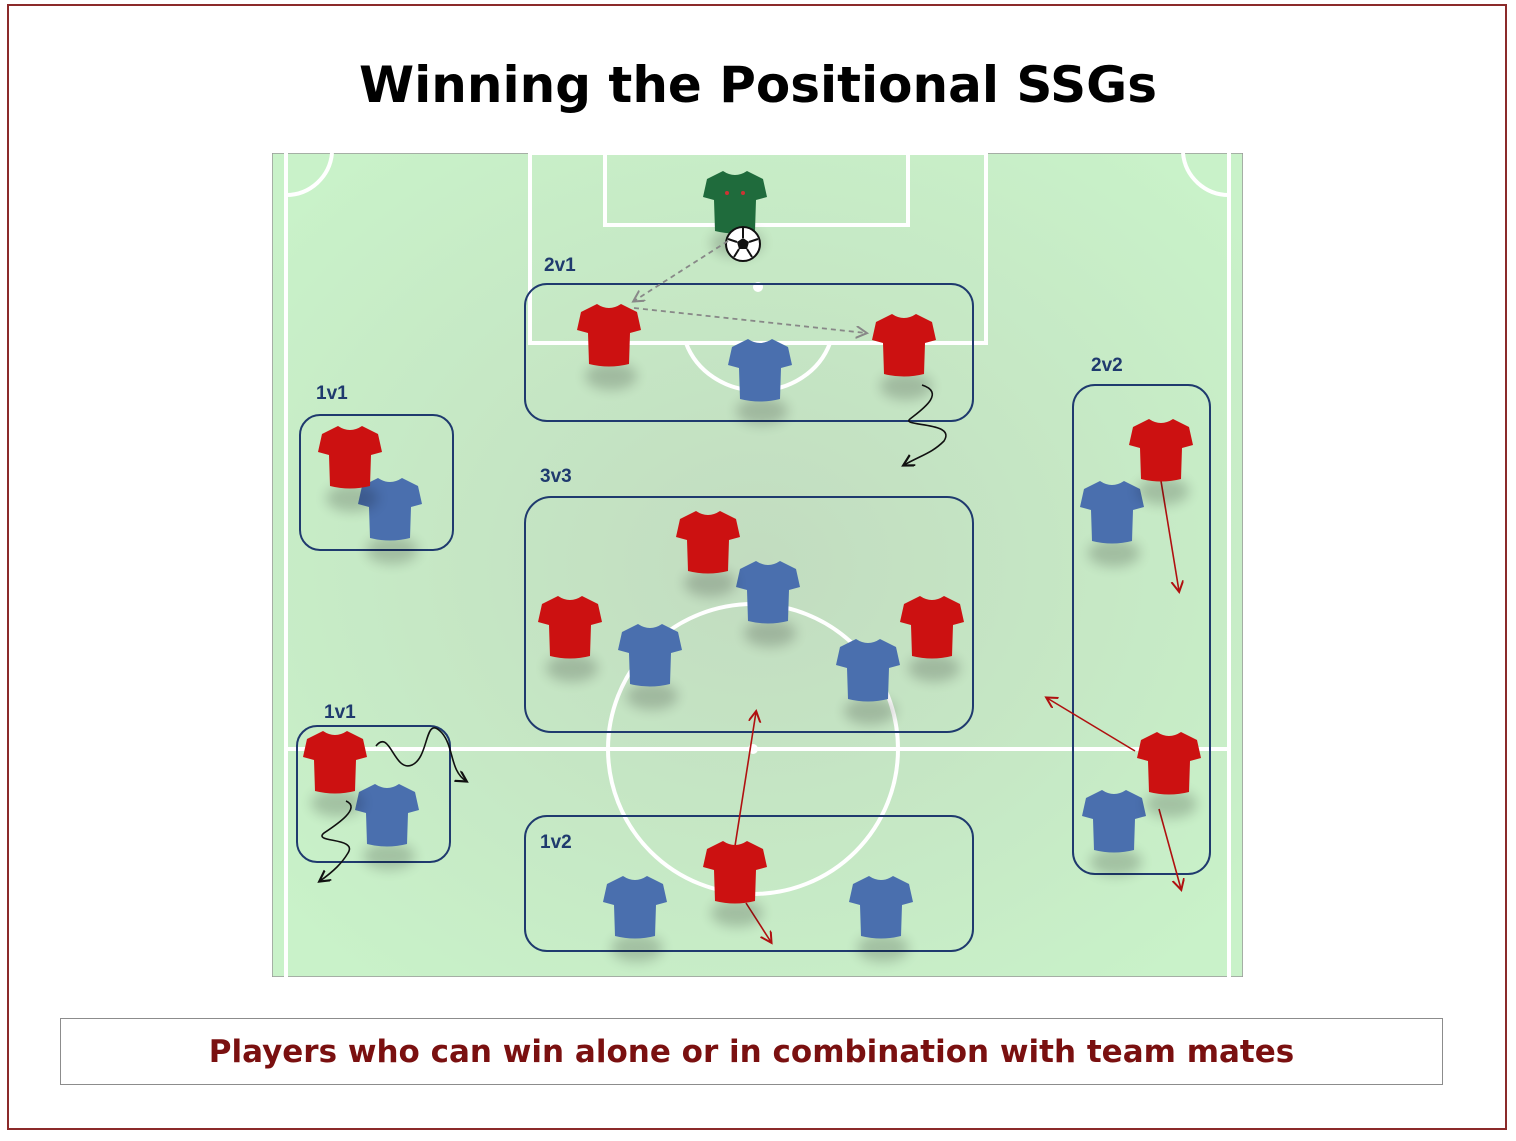 Image resolution: width=1516 pixels, height=1141 pixels. I want to click on pass-arrows, so click(750, 286).